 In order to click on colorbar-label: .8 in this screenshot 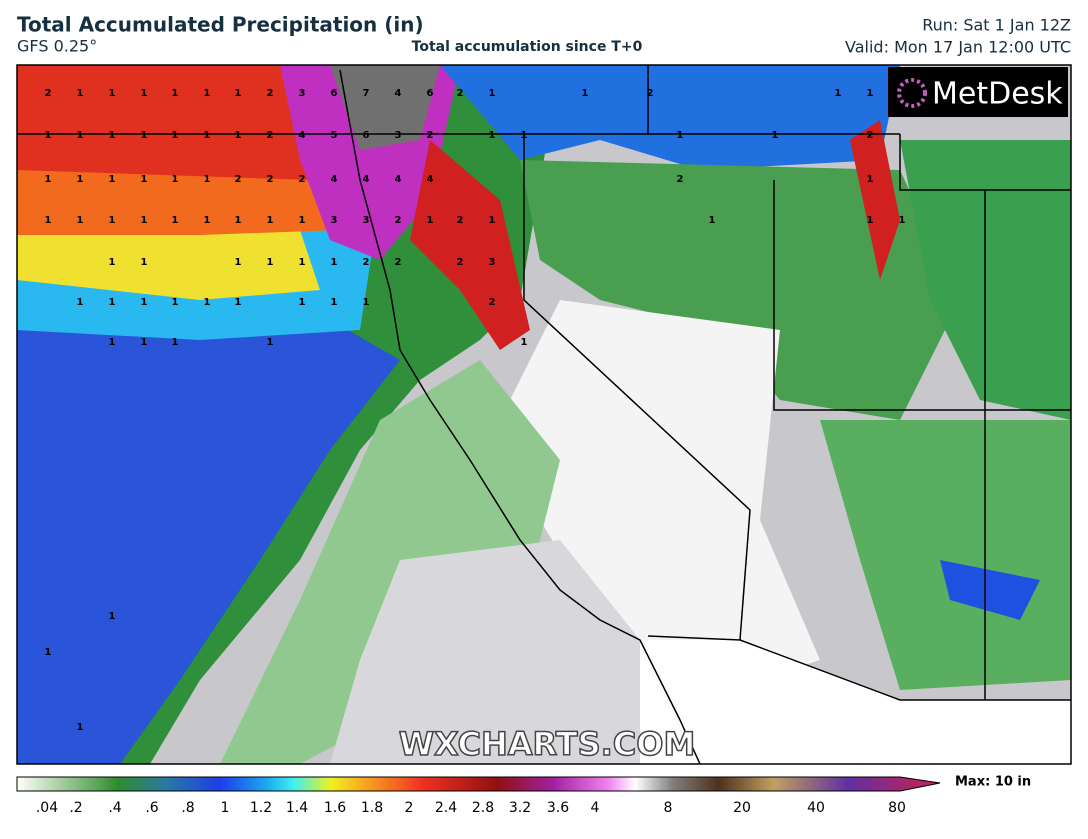, I will do `click(187, 808)`.